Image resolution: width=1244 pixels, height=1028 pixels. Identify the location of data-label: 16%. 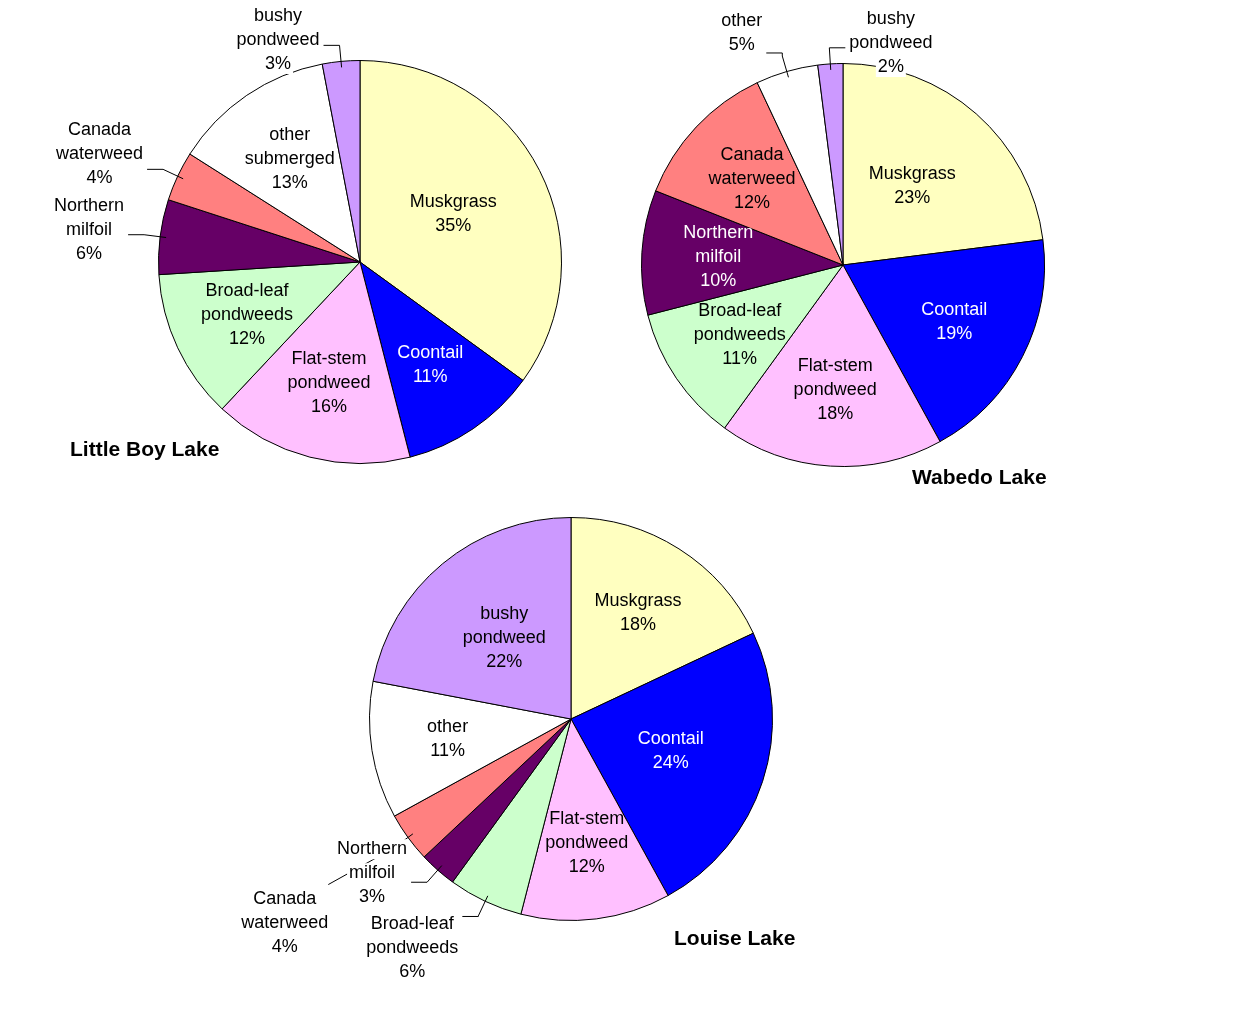
(328, 405).